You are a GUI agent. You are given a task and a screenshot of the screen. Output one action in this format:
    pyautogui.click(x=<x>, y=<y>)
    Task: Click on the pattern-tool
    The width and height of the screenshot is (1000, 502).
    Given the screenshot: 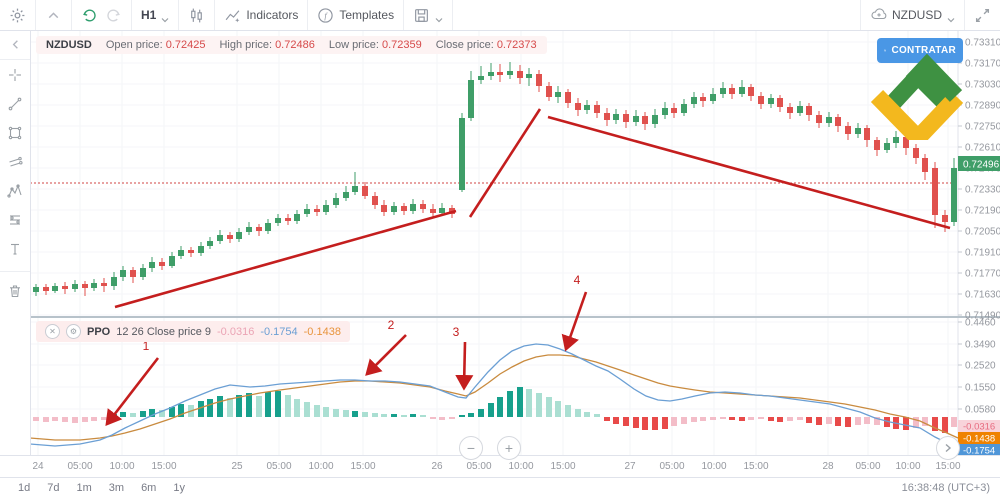 What is the action you would take?
    pyautogui.click(x=15, y=190)
    